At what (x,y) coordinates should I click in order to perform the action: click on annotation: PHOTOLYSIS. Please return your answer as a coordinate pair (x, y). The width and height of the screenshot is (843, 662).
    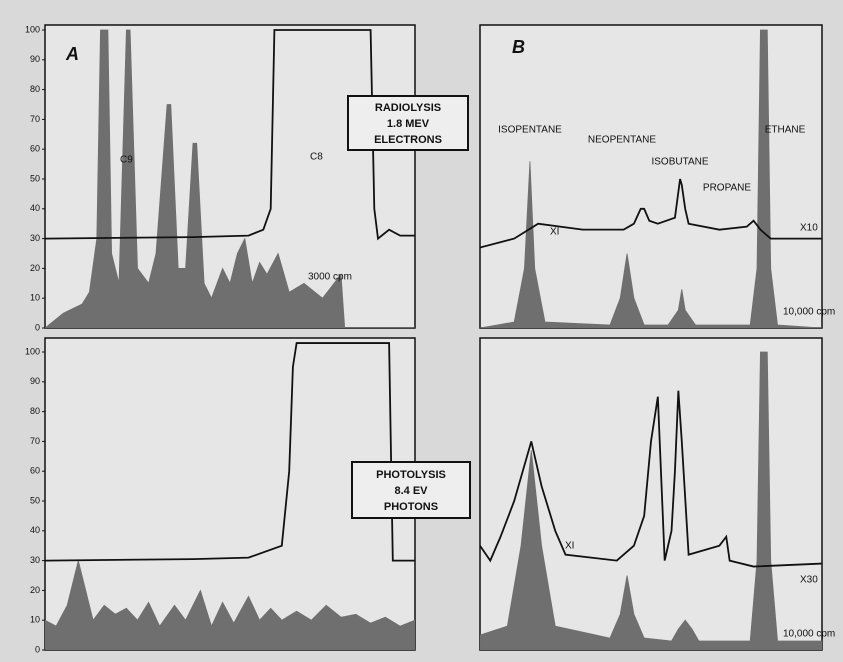
    Looking at the image, I should click on (411, 475).